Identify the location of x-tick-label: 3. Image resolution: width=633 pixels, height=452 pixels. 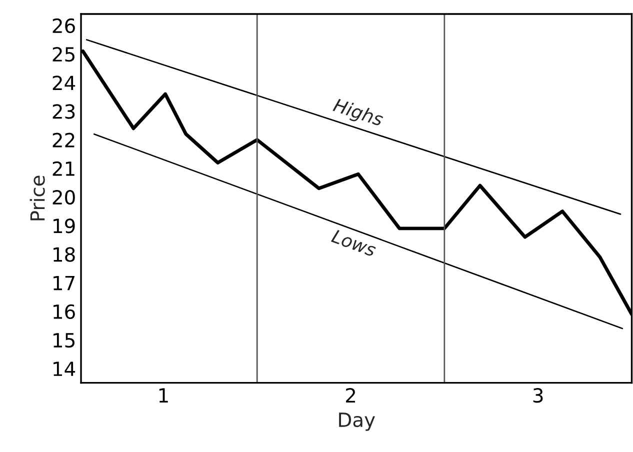
(538, 395).